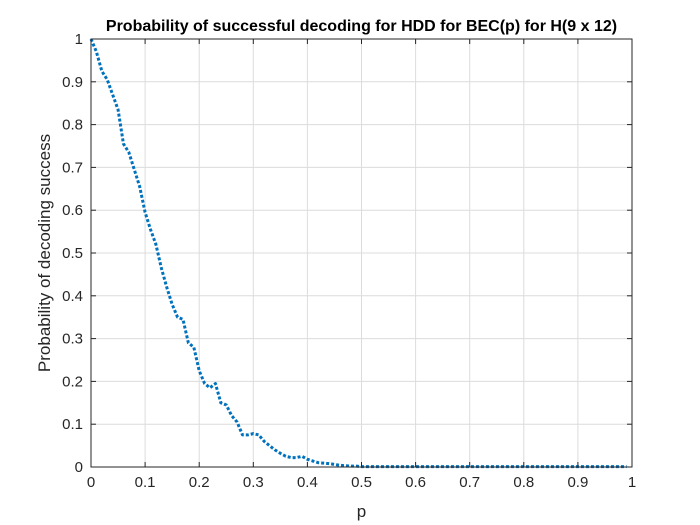 The height and width of the screenshot is (525, 700). What do you see at coordinates (72, 167) in the screenshot?
I see `y-tick-label: 0.7` at bounding box center [72, 167].